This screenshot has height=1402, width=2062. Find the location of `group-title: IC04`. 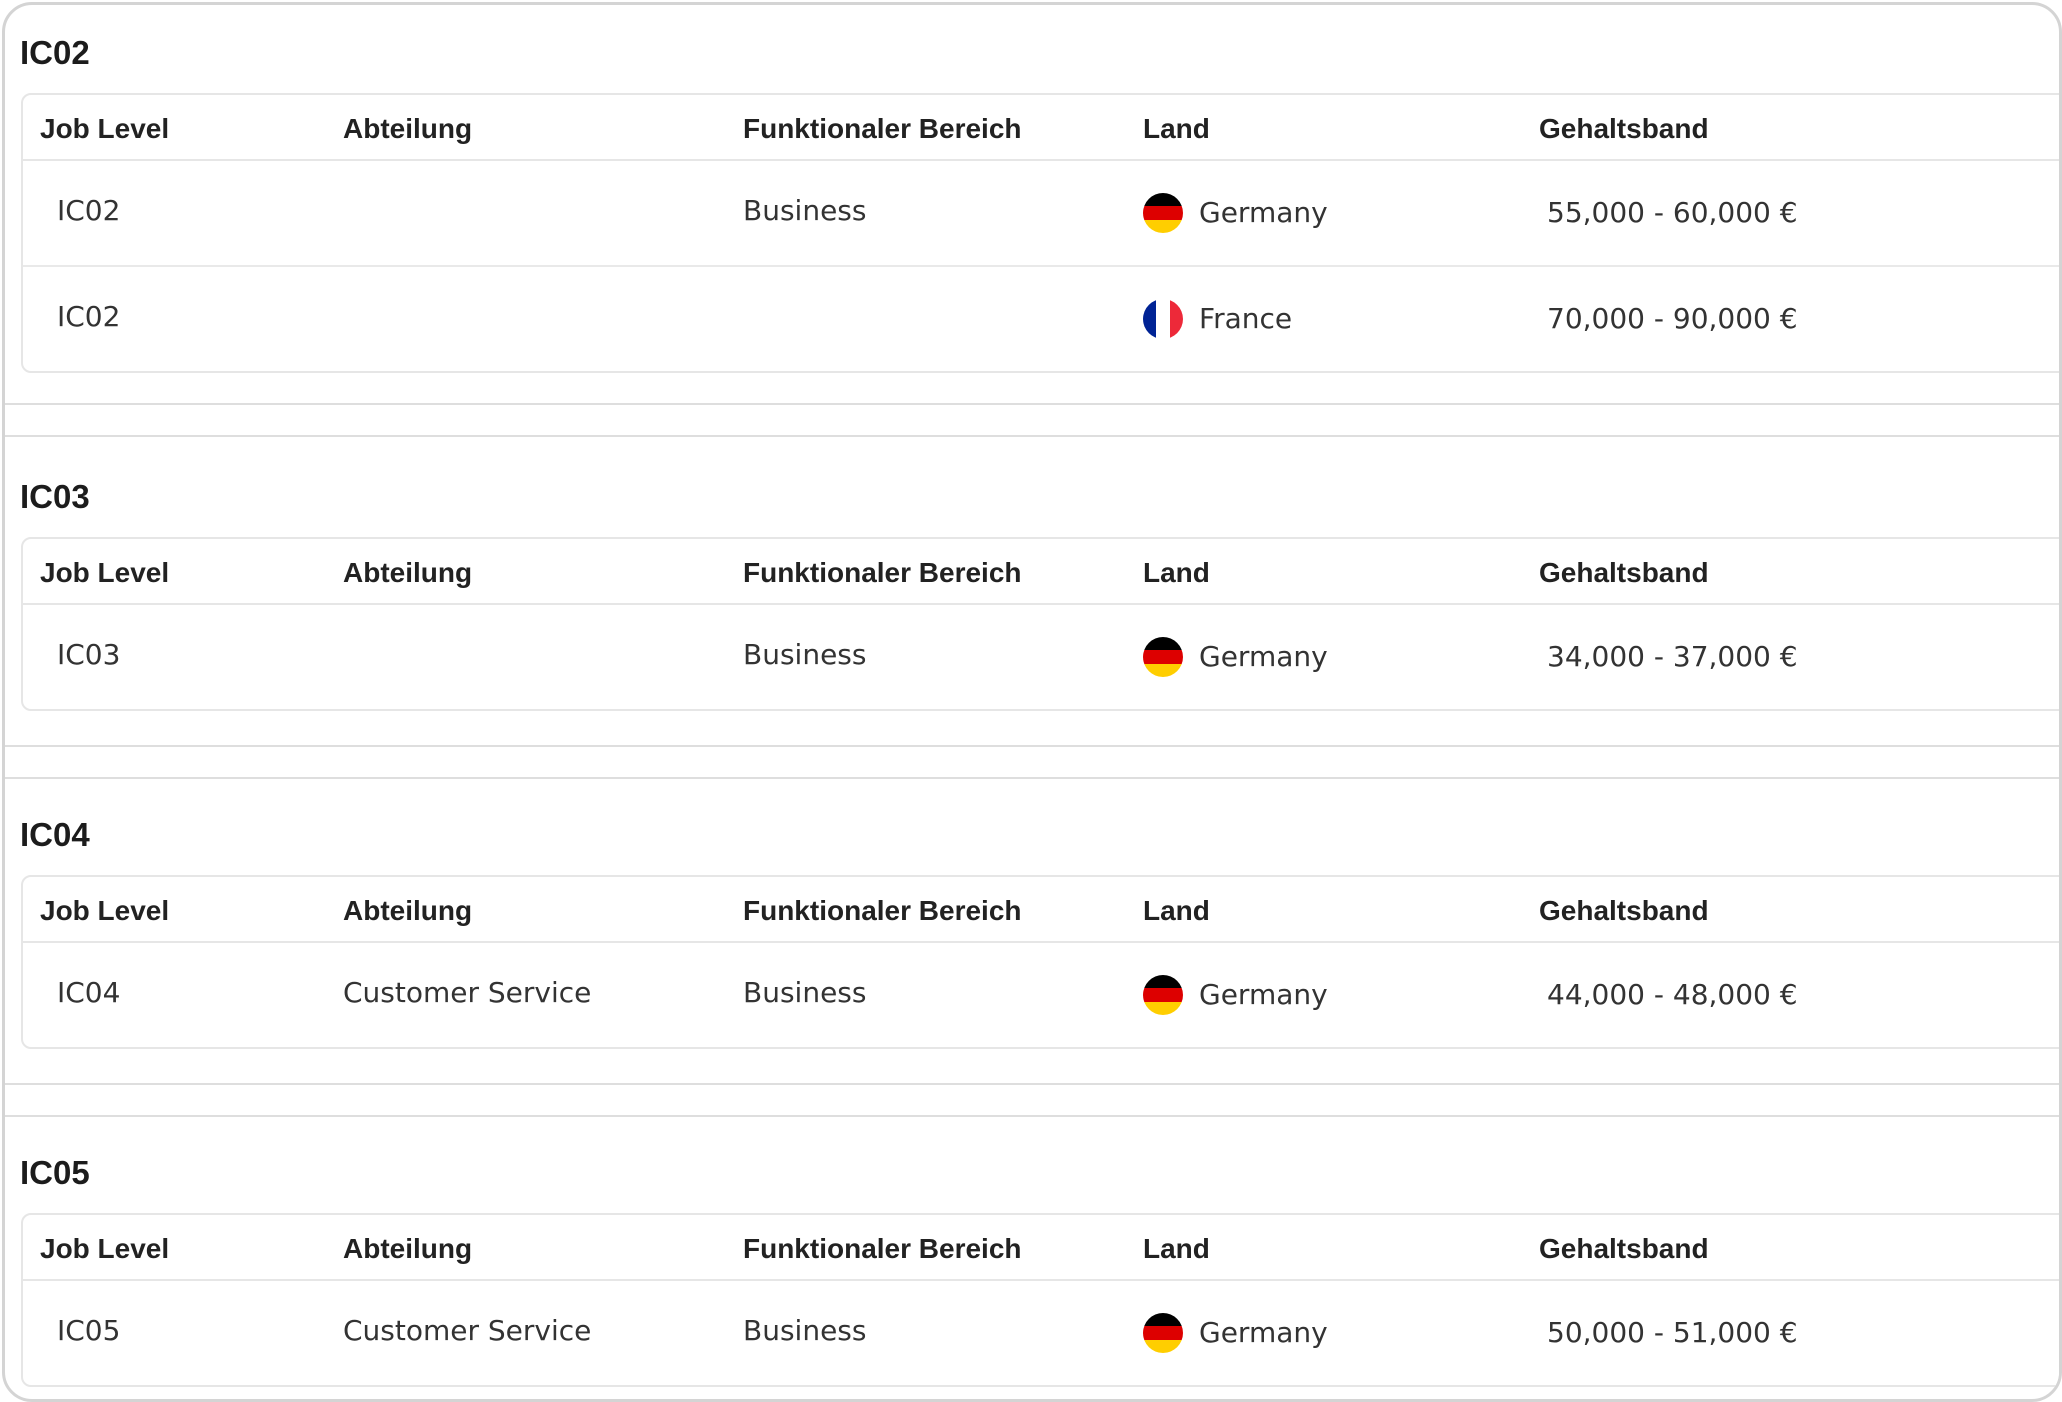

group-title: IC04 is located at coordinates (55, 834).